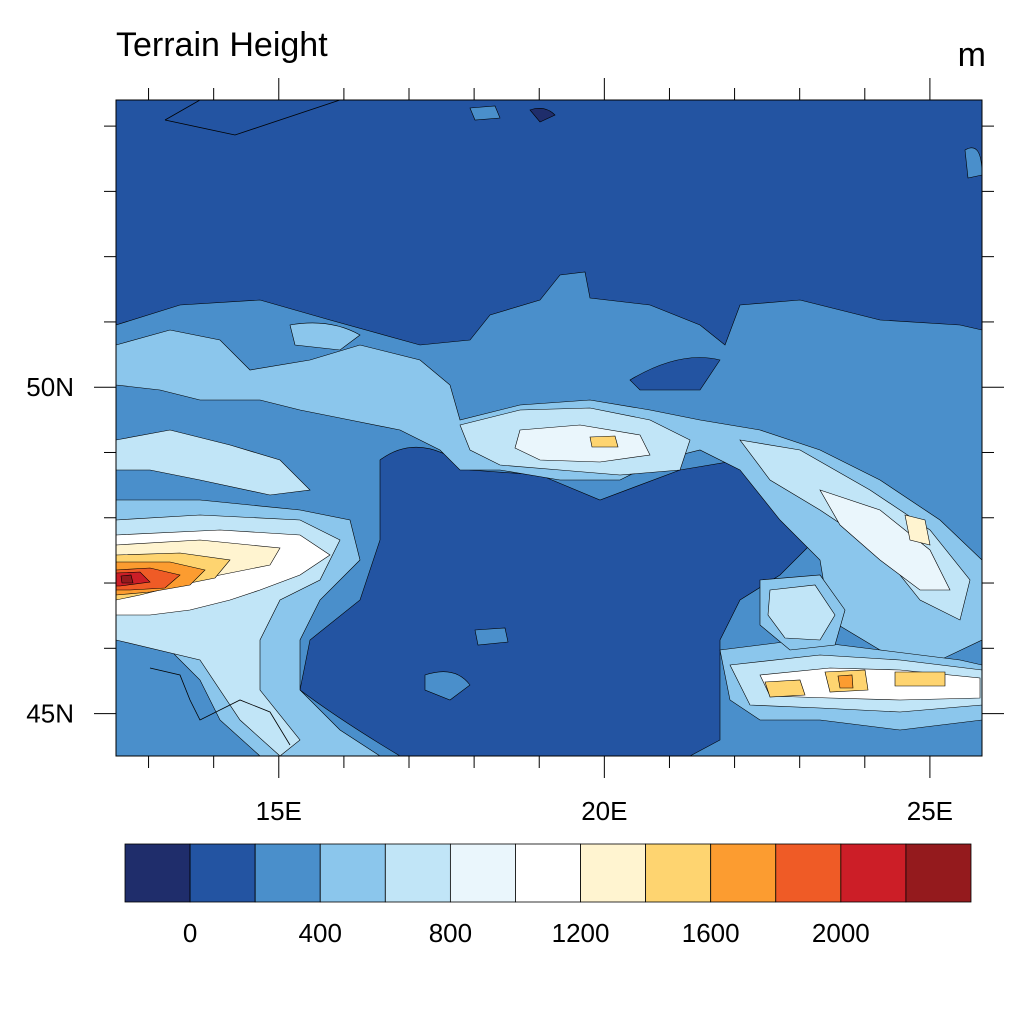 The height and width of the screenshot is (1024, 1024). I want to click on colorbar-label: 400, so click(320, 933).